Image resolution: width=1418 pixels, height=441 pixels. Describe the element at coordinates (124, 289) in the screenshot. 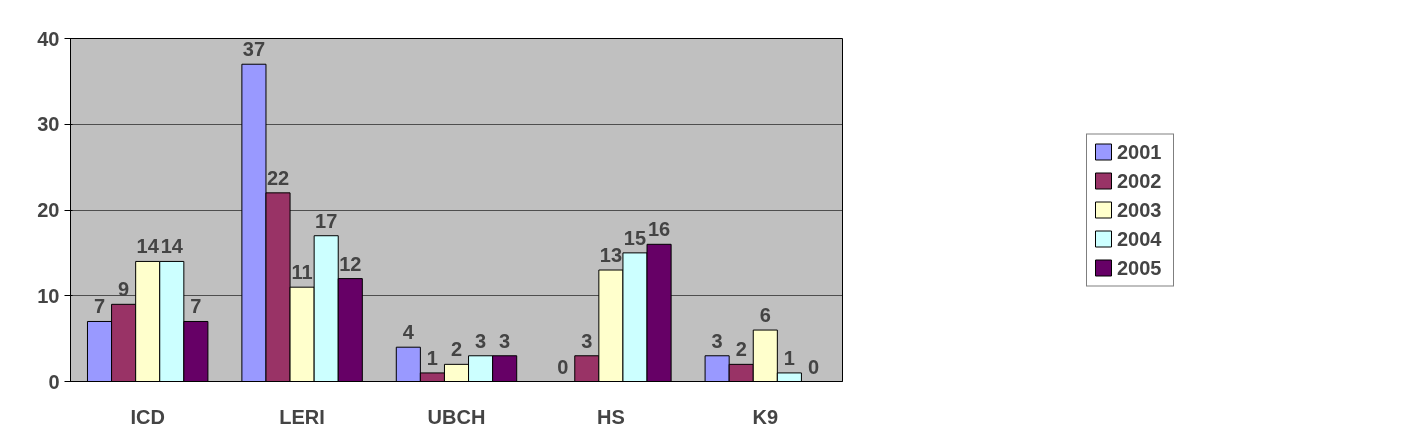

I see `data-label: 9` at that location.